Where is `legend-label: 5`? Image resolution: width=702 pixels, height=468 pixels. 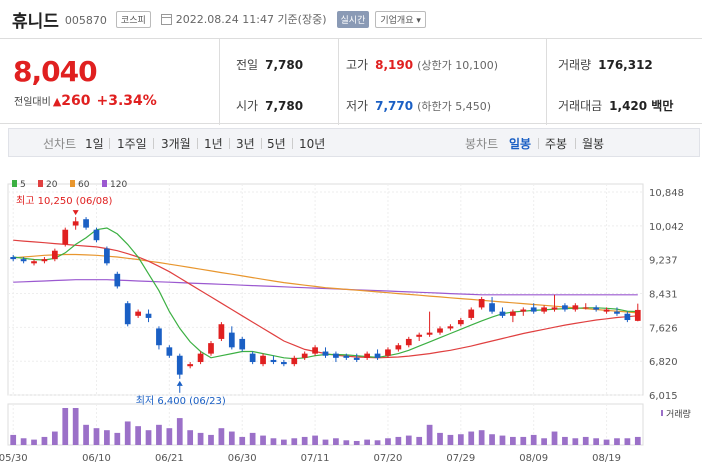
legend-label: 5 is located at coordinates (23, 185).